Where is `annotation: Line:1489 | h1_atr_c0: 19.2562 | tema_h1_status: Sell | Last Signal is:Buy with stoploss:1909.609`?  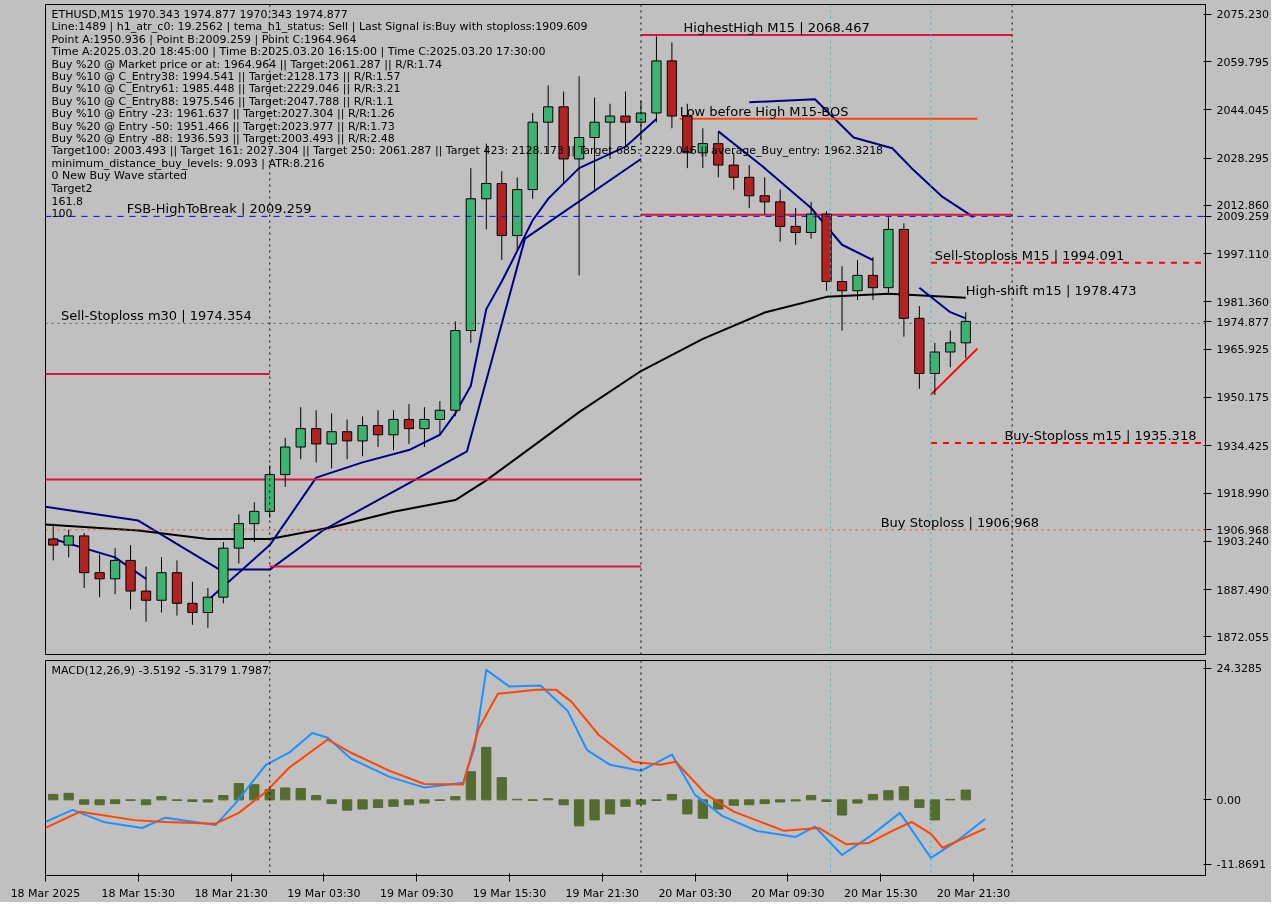
annotation: Line:1489 | h1_atr_c0: 19.2562 | tema_h1_status: Sell | Last Signal is:Buy with stoploss:1909.609 is located at coordinates (319, 27).